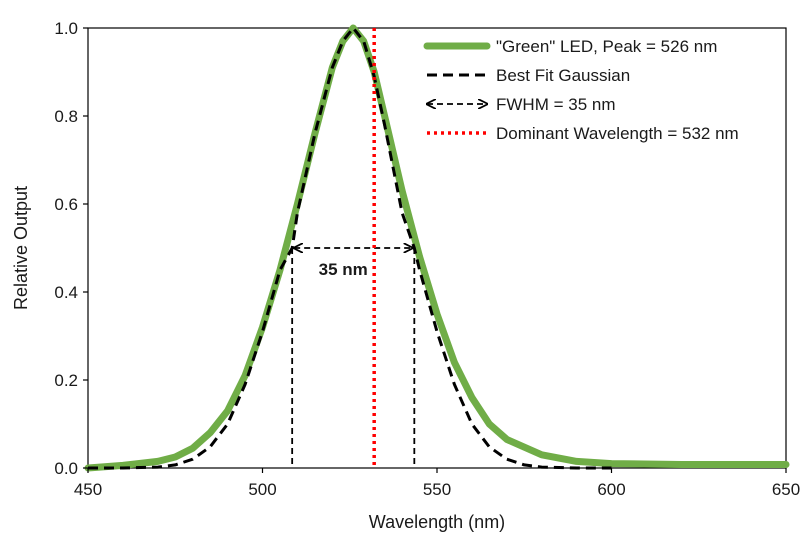 This screenshot has width=800, height=538. Describe the element at coordinates (611, 489) in the screenshot. I see `x-tick-label: 600` at that location.